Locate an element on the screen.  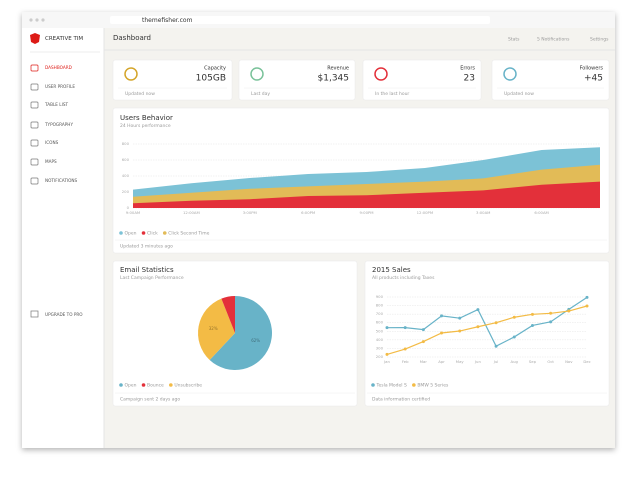
stat-label: Capacity is located at coordinates (215, 69).